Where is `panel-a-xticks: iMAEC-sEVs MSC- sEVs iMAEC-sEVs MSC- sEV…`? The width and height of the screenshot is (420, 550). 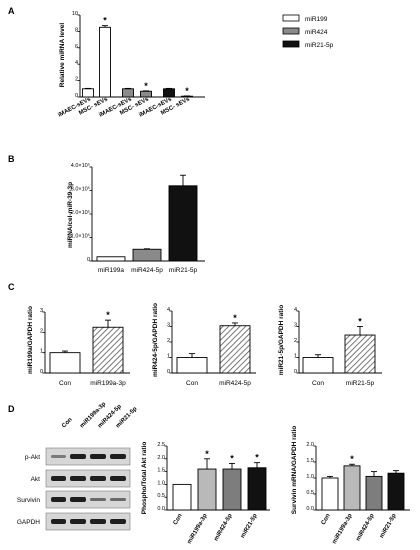 panel-a-xticks: iMAEC-sEVs MSC- sEVs iMAEC-sEVs MSC- sEV… is located at coordinates (124, 107).